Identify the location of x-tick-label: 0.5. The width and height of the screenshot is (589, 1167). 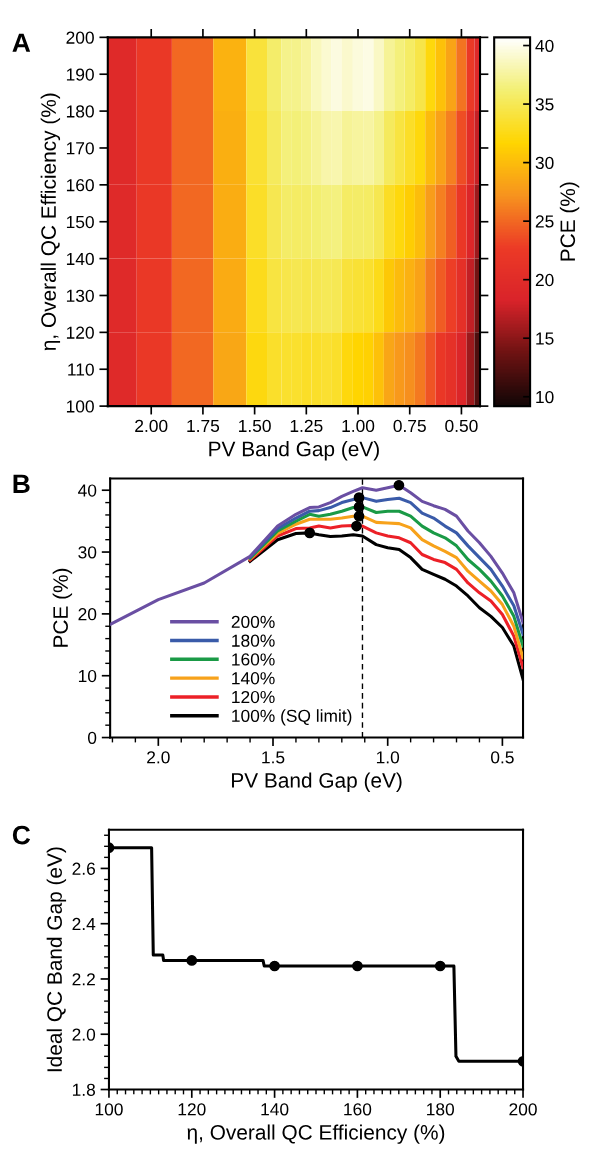
(502, 757).